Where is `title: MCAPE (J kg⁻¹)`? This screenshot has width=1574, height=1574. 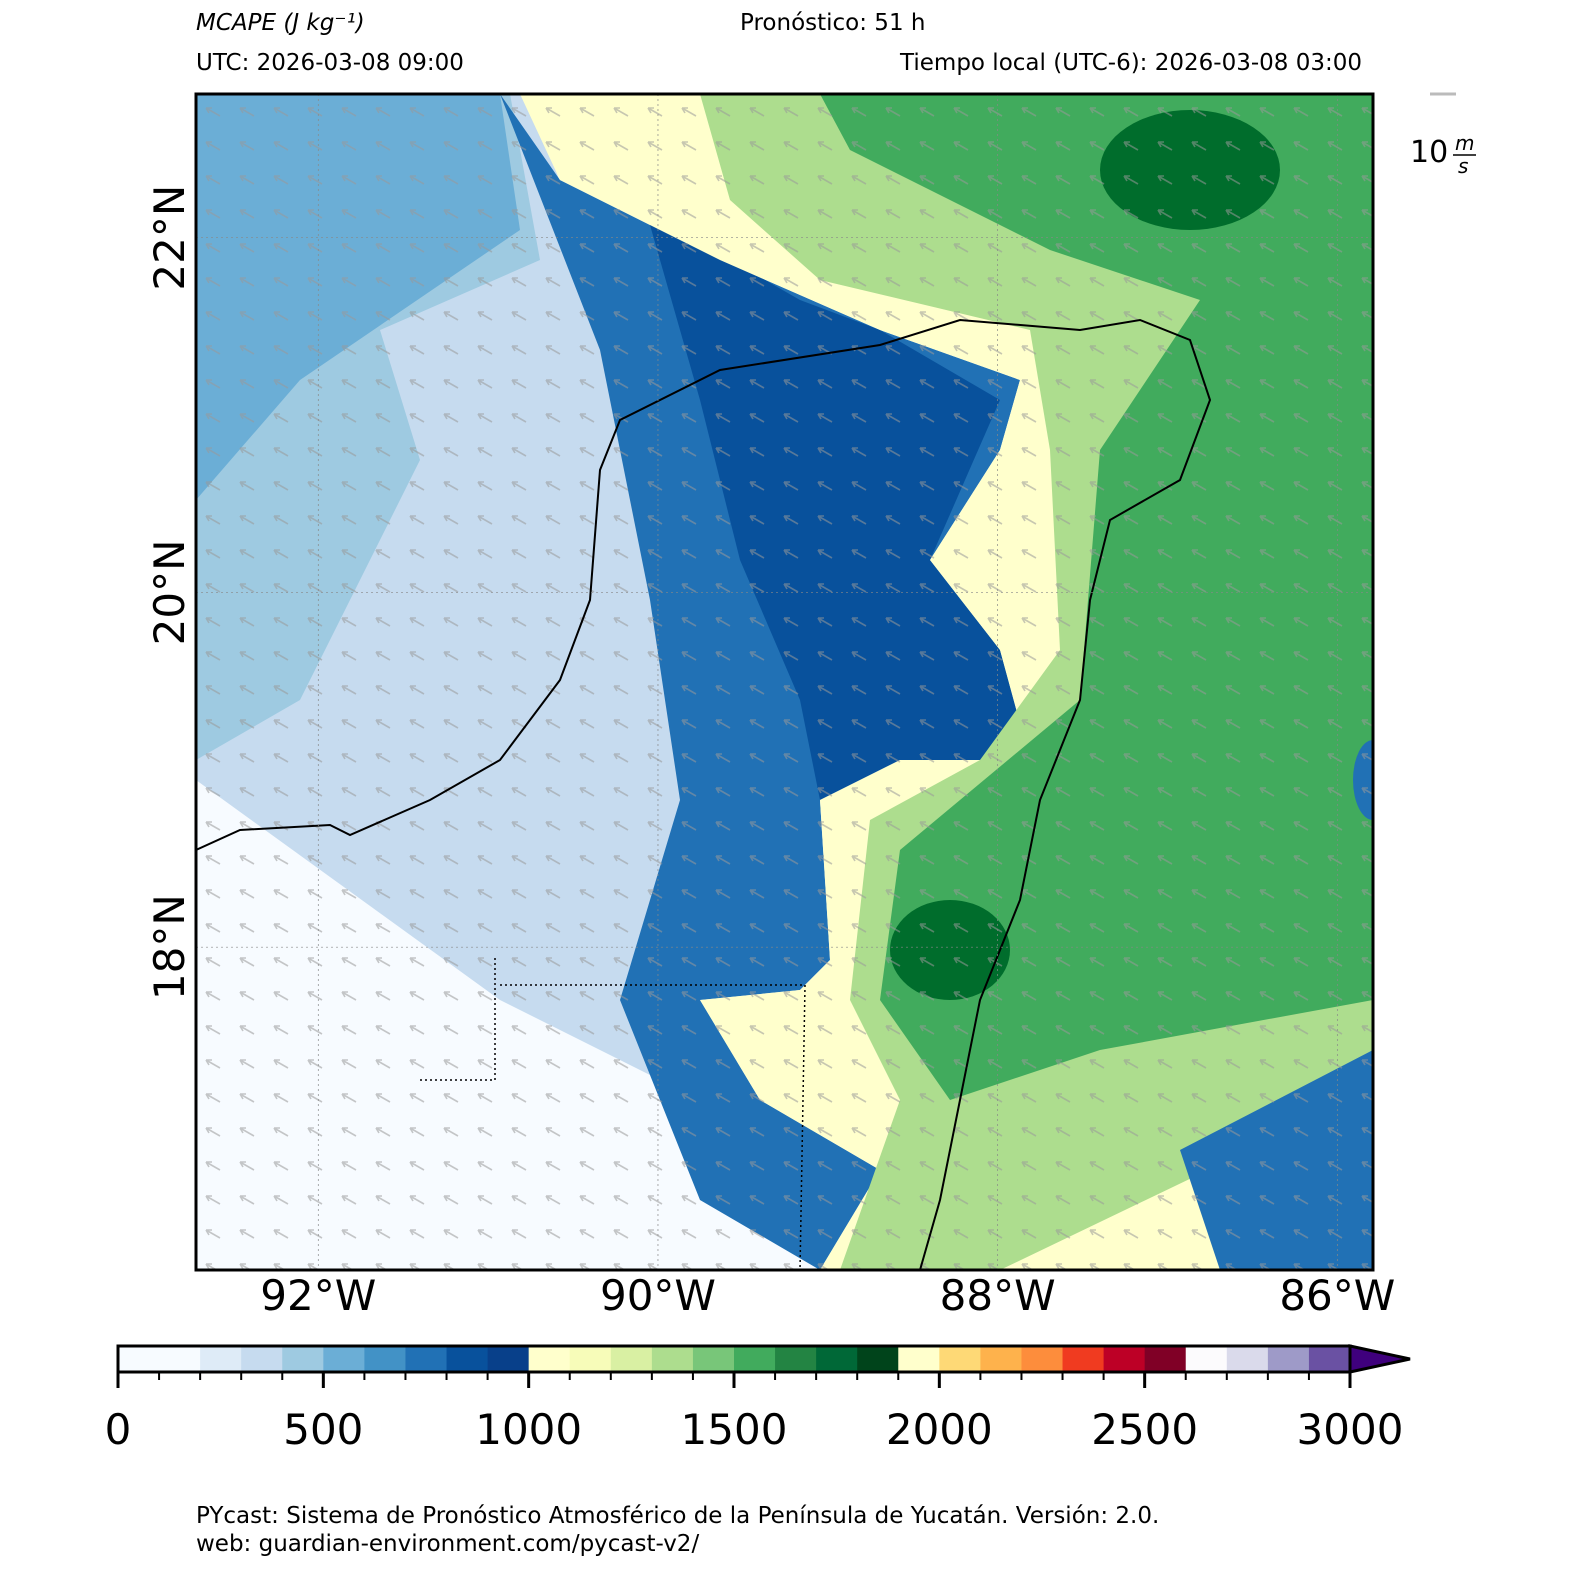 title: MCAPE (J kg⁻¹) is located at coordinates (280, 23).